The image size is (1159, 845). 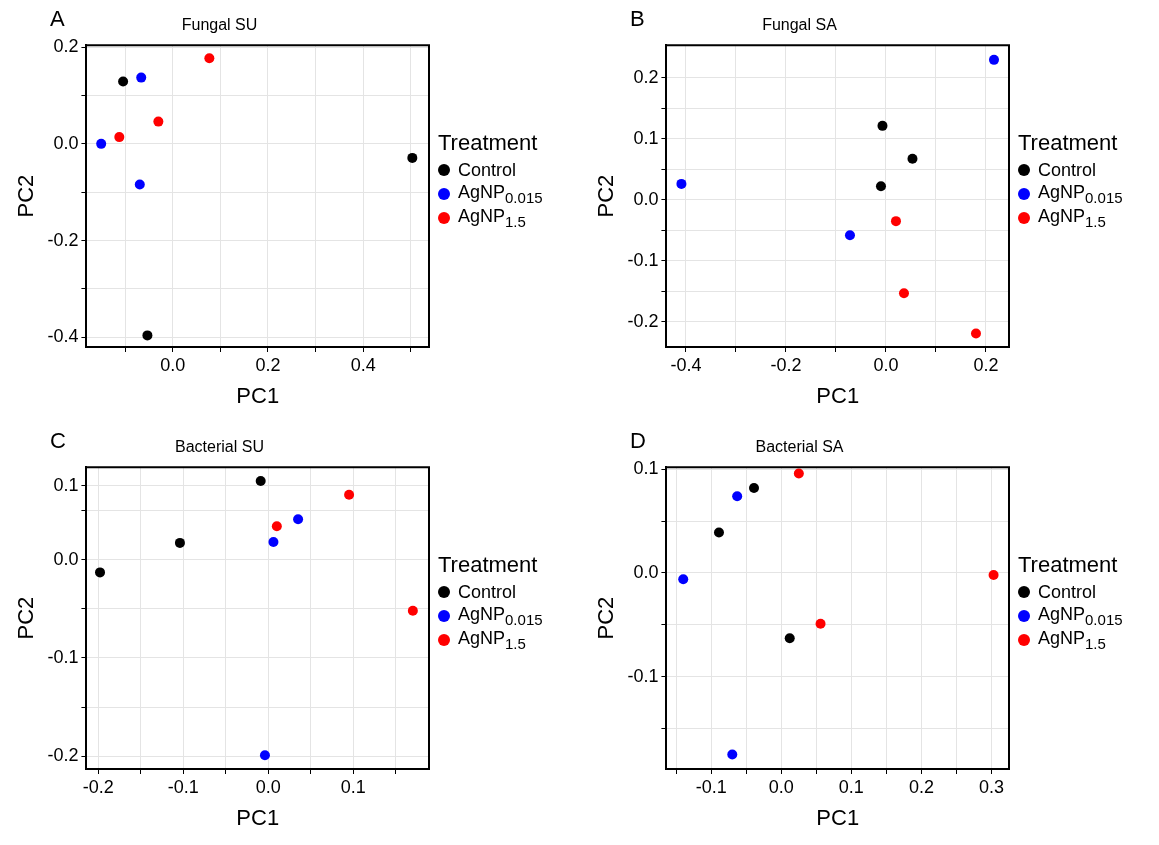 I want to click on text: D, so click(x=638, y=441).